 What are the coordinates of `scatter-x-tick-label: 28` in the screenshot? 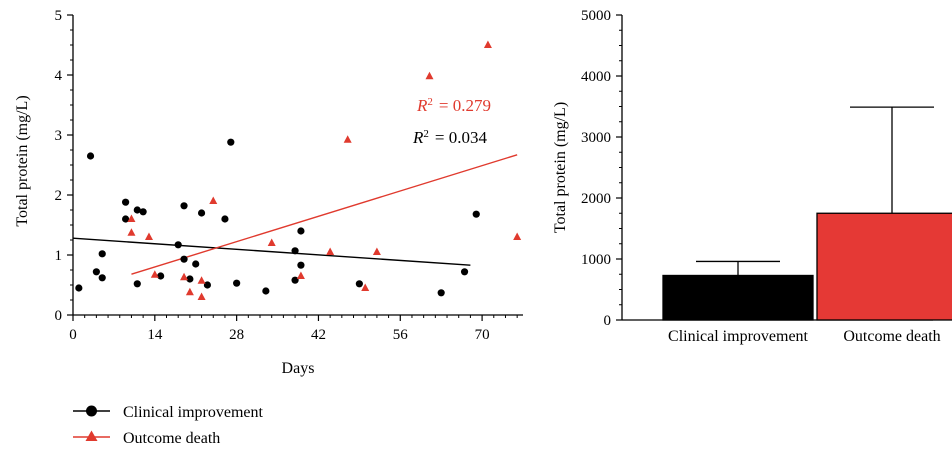 It's located at (236, 335).